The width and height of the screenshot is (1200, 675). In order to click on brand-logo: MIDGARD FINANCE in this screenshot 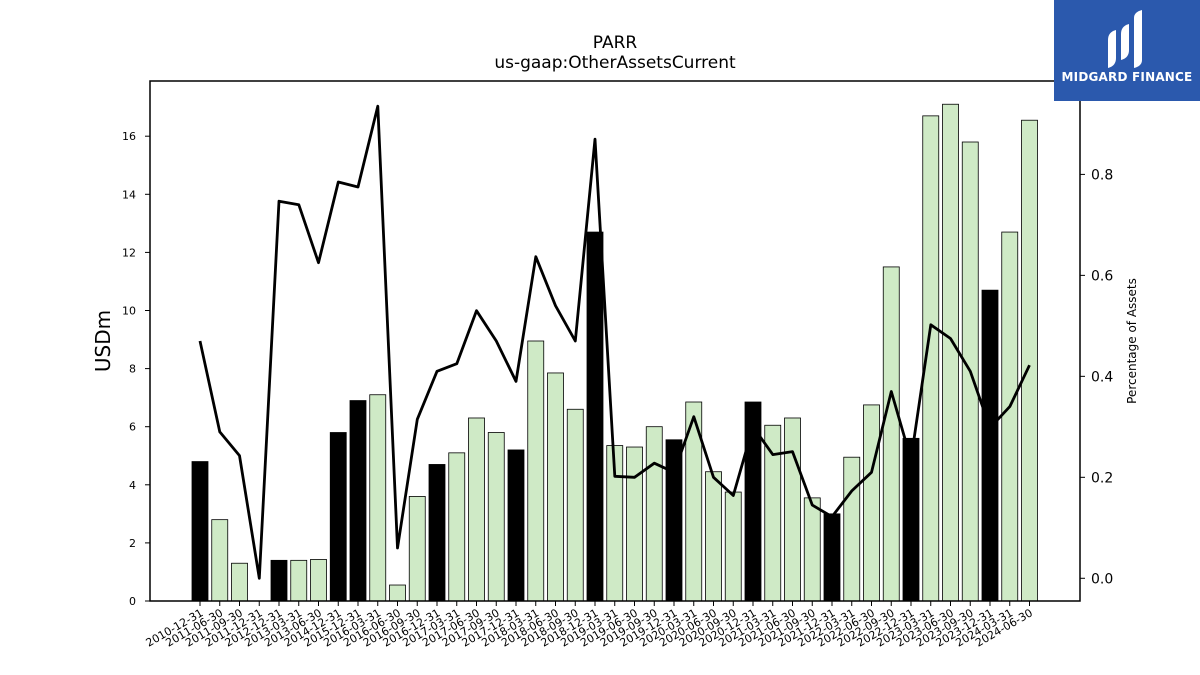, I will do `click(1127, 50)`.